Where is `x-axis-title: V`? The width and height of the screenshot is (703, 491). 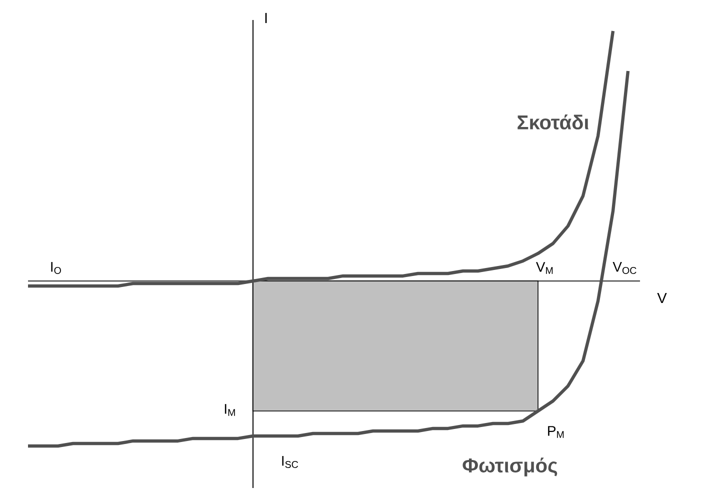
x-axis-title: V is located at coordinates (662, 298).